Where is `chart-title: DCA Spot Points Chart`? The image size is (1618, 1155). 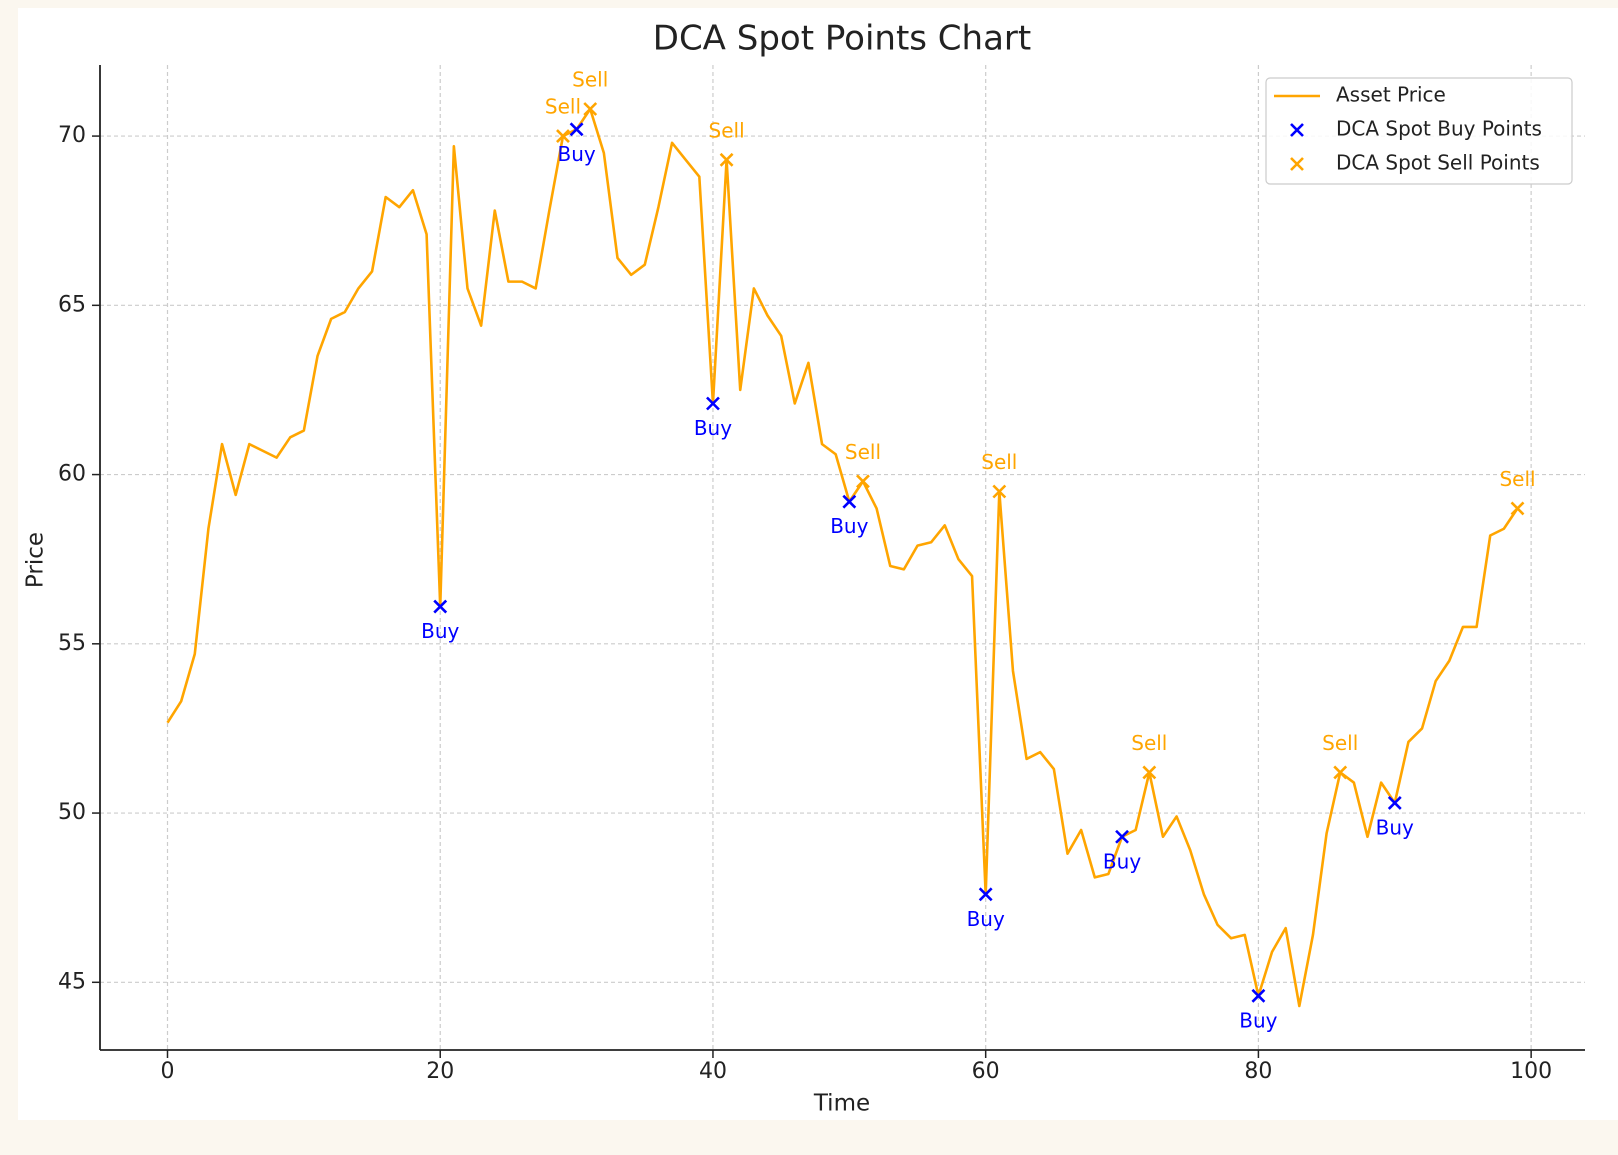 chart-title: DCA Spot Points Chart is located at coordinates (842, 39).